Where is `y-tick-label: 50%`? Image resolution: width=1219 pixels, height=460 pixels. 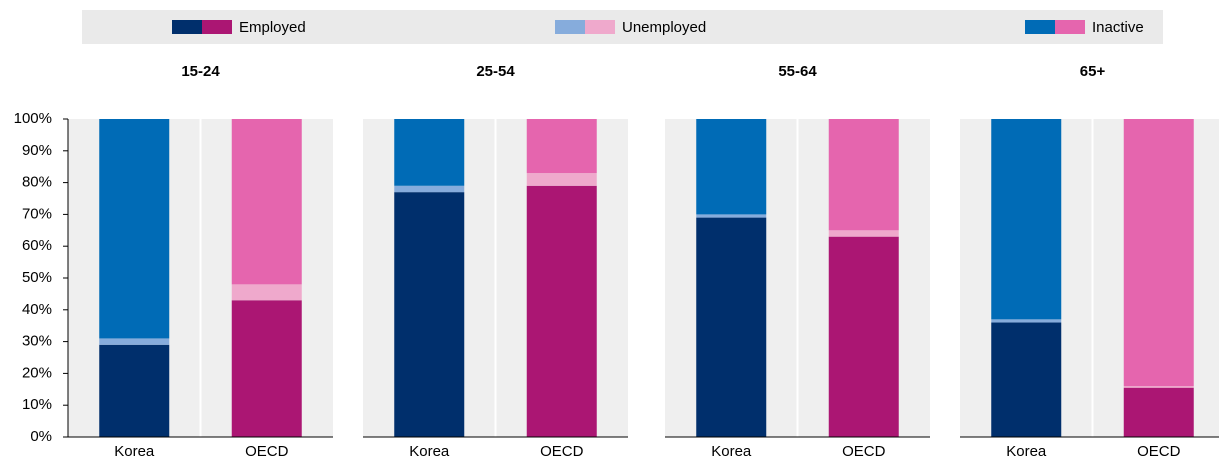 y-tick-label: 50% is located at coordinates (37, 277).